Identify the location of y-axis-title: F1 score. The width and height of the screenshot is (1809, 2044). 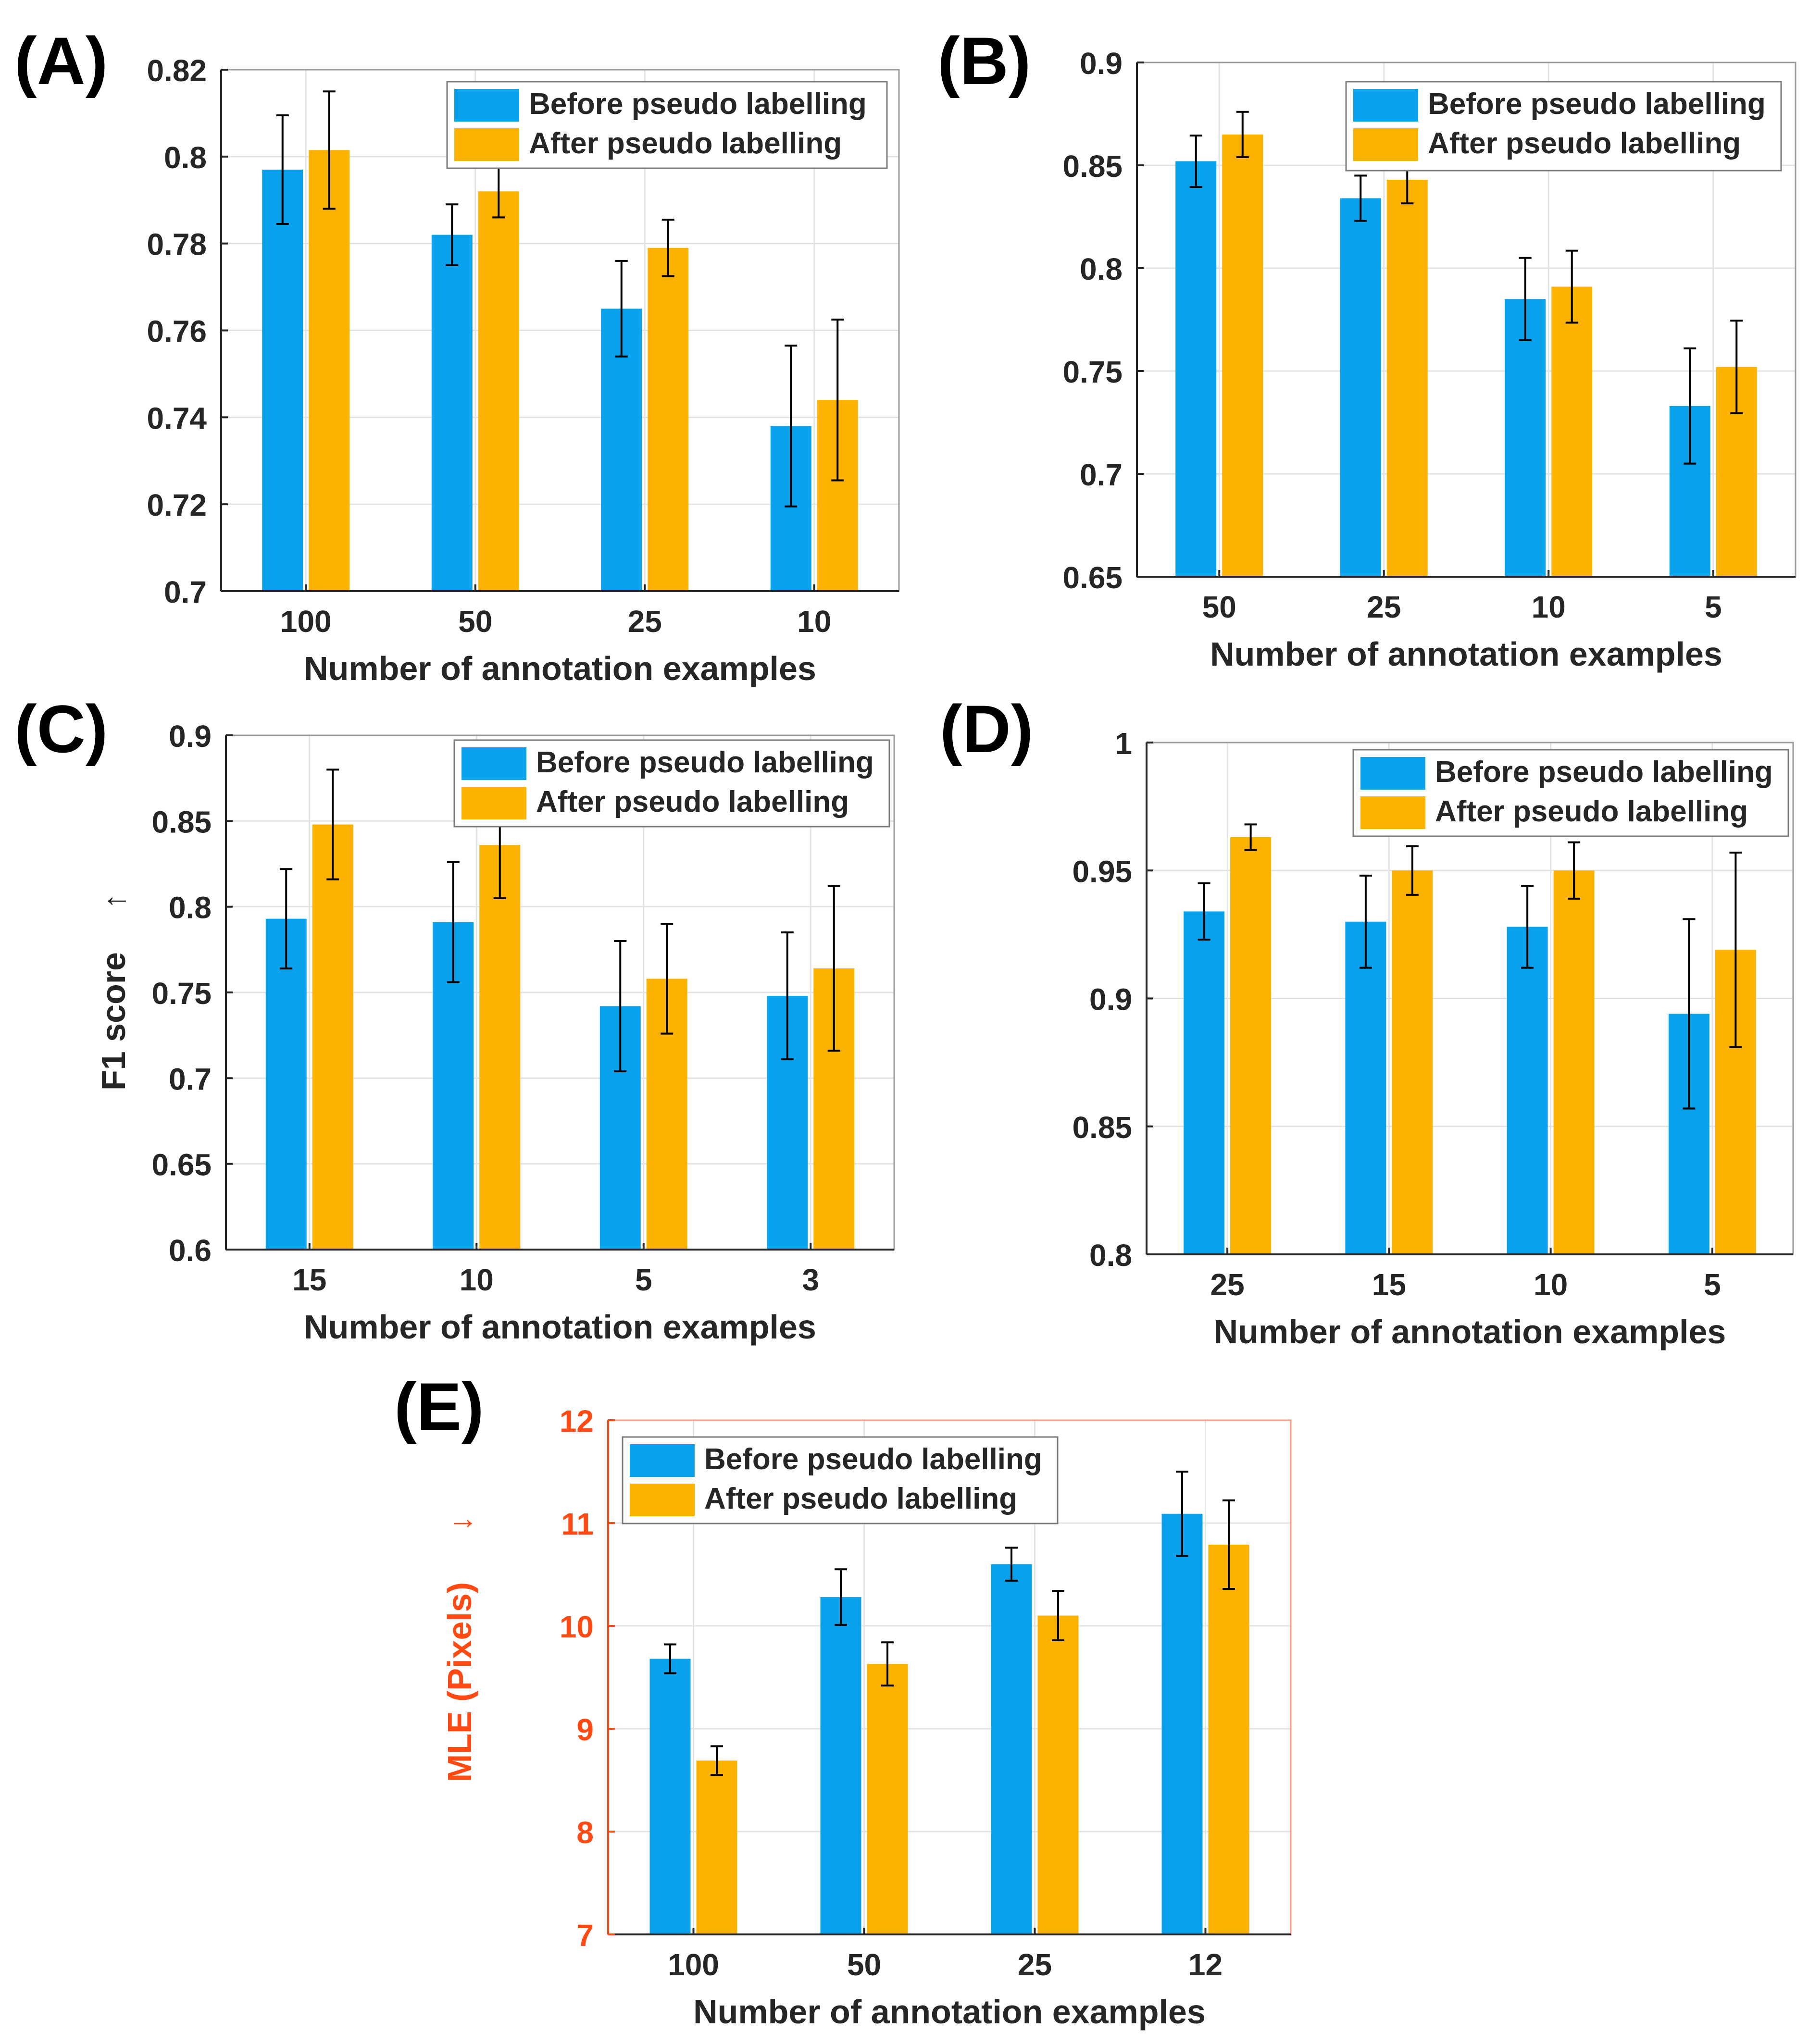
(114, 1021).